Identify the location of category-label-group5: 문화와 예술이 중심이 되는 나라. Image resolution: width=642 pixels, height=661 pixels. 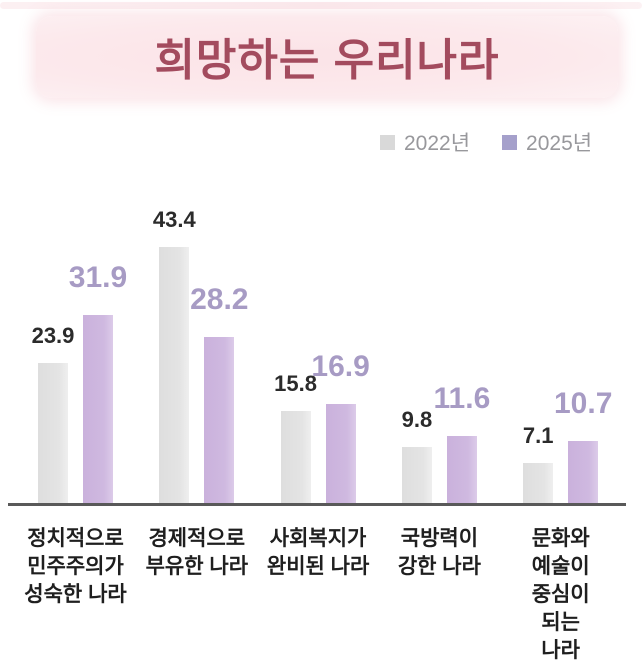
(560, 594).